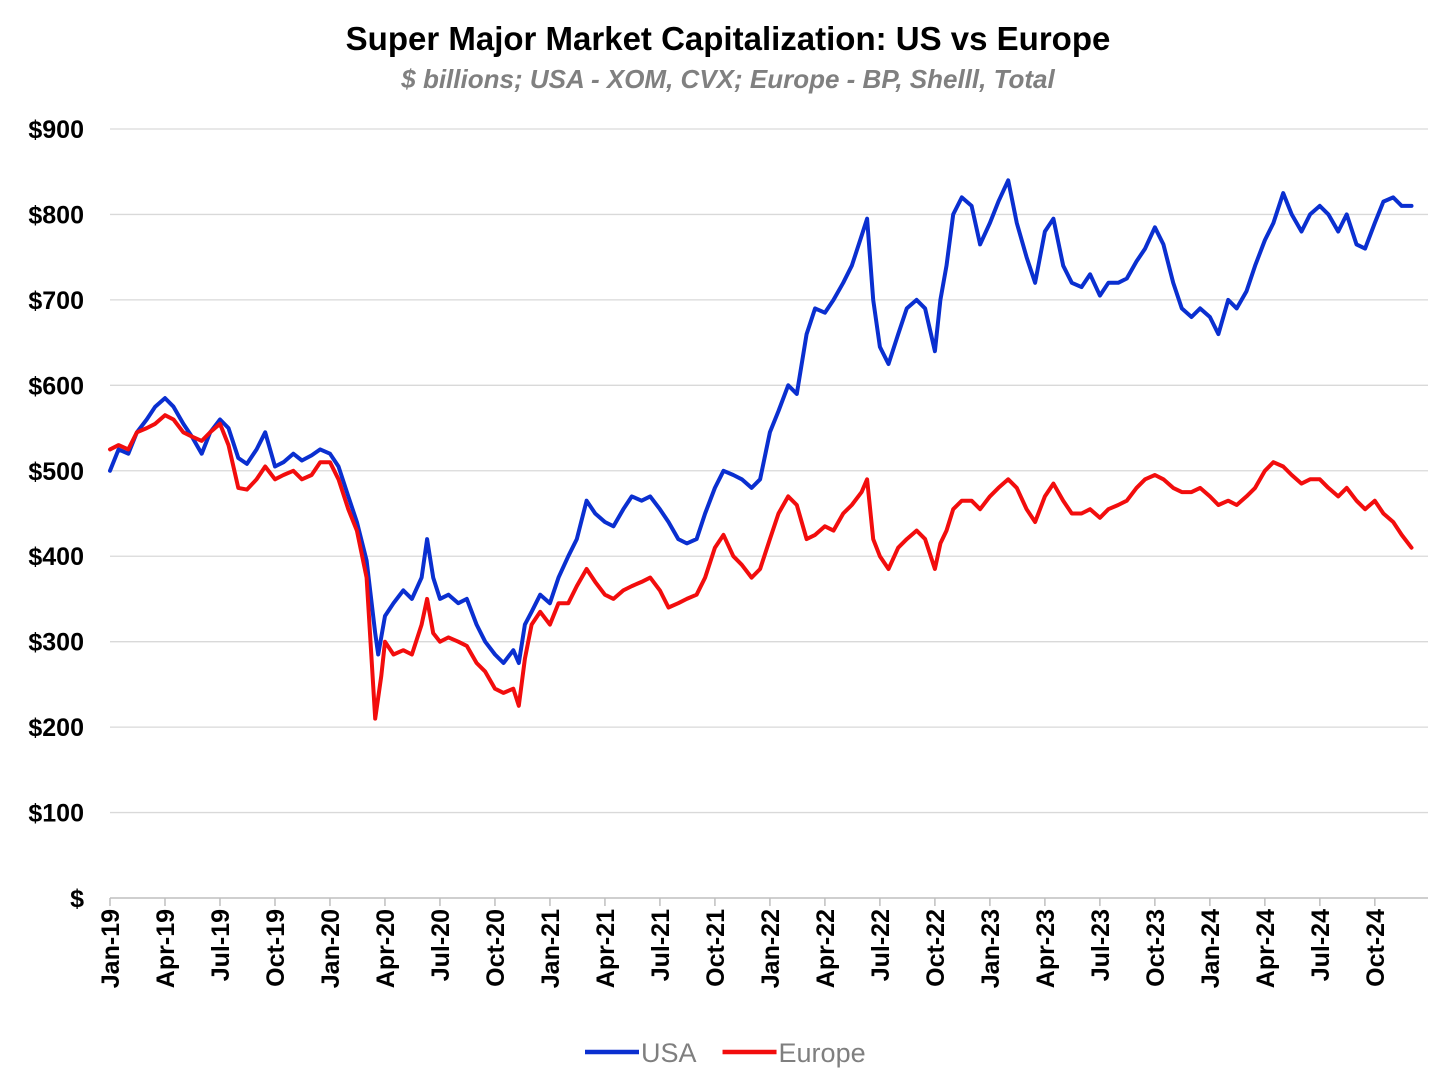 Image resolution: width=1456 pixels, height=1092 pixels. I want to click on y-tick-label: $500, so click(56, 472).